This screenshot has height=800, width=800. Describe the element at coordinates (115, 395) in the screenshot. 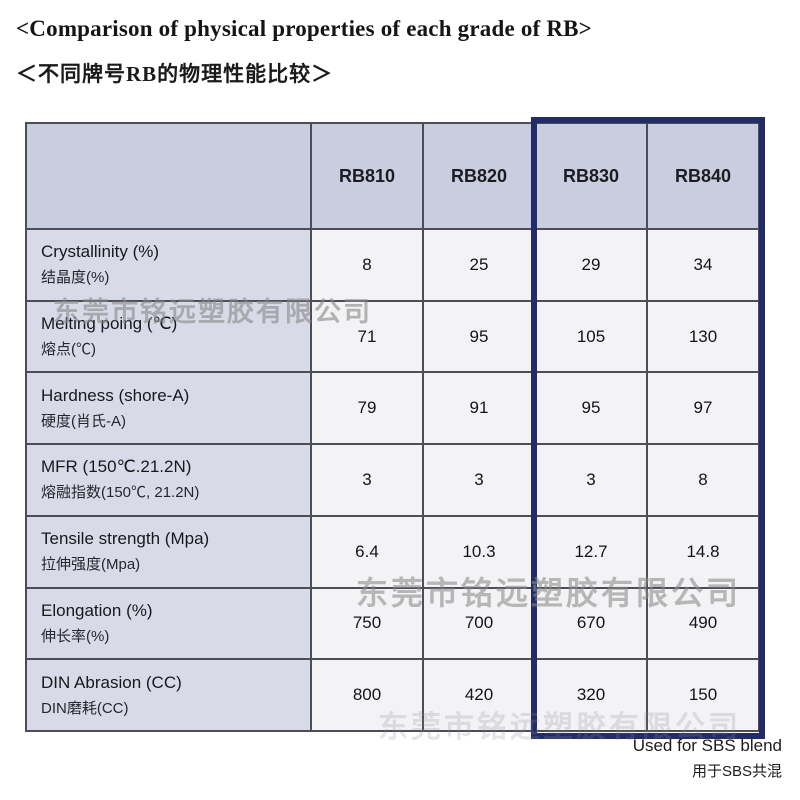

I see `property-label-english: Hardness (shore-A)` at that location.